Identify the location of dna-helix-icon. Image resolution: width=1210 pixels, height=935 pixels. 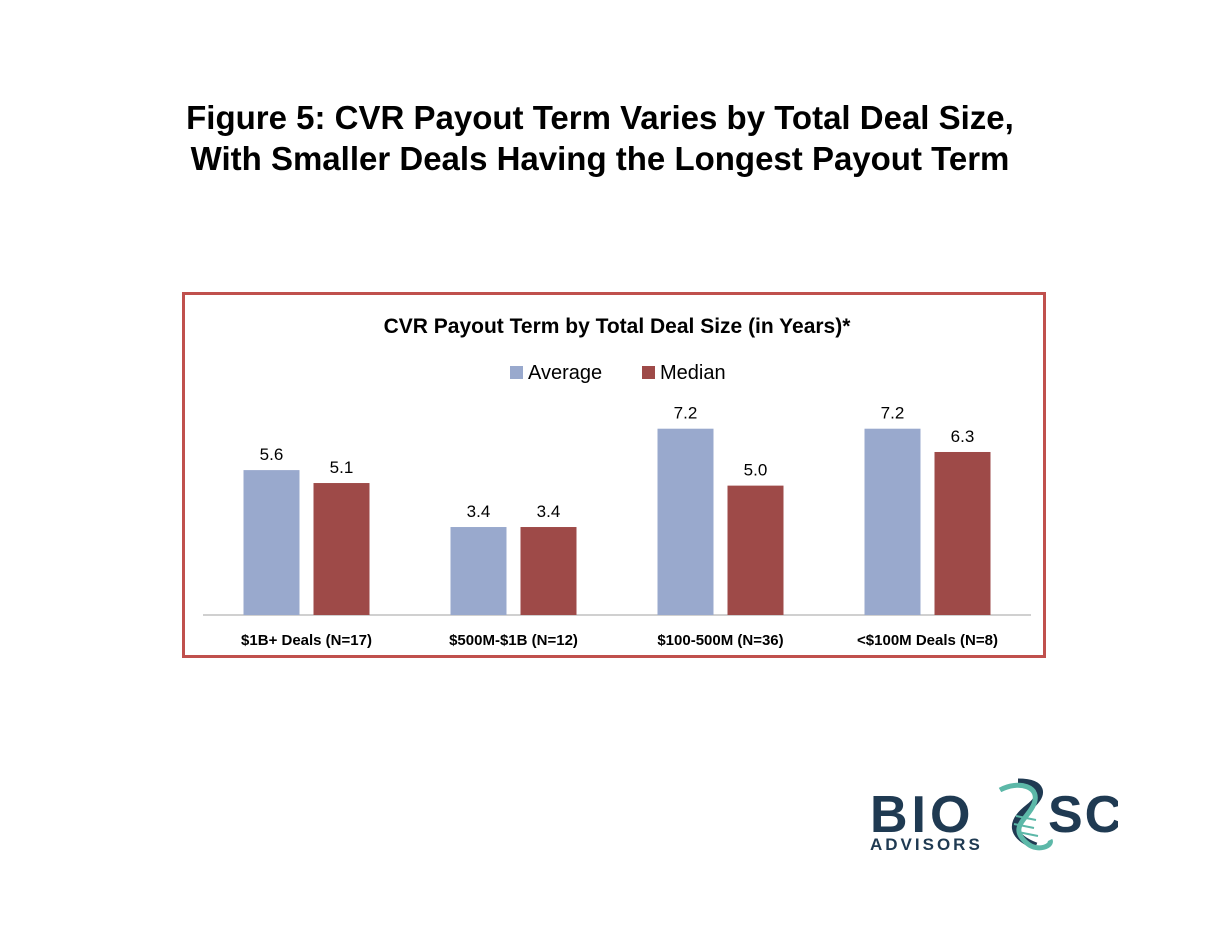
(1025, 814).